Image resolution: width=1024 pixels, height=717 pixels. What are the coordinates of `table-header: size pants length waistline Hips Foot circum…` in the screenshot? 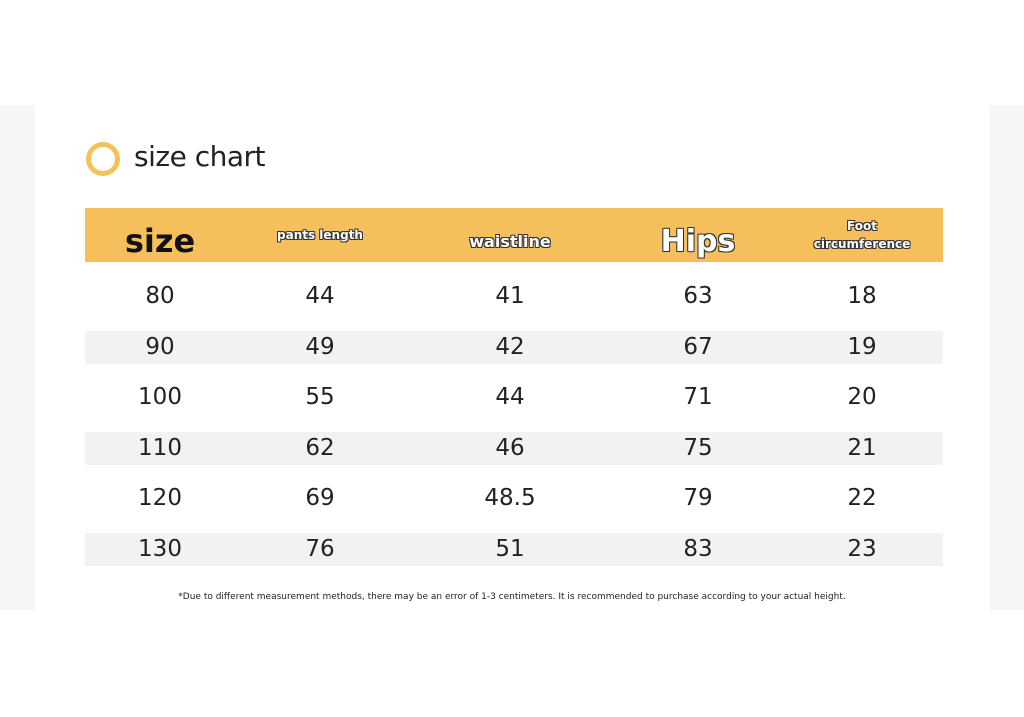 It's located at (514, 235).